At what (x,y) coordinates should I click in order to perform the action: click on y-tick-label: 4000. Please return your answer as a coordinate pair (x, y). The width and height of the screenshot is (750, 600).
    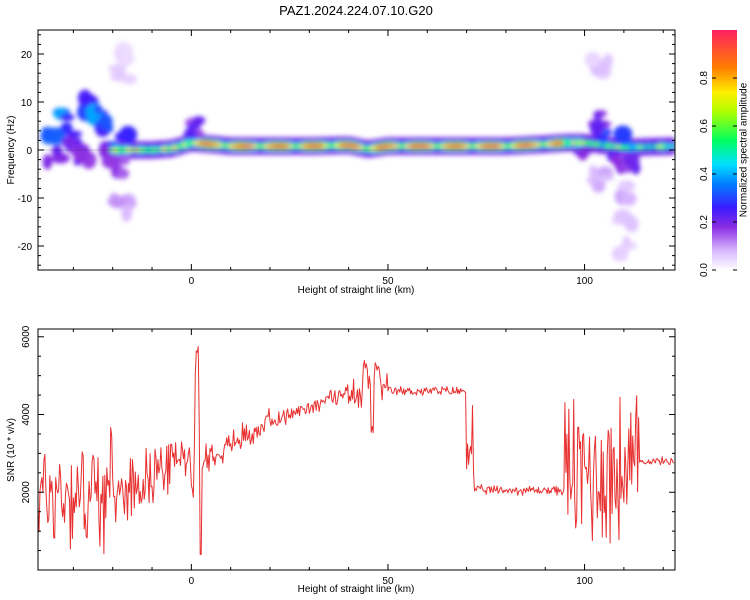
    Looking at the image, I should click on (26, 414).